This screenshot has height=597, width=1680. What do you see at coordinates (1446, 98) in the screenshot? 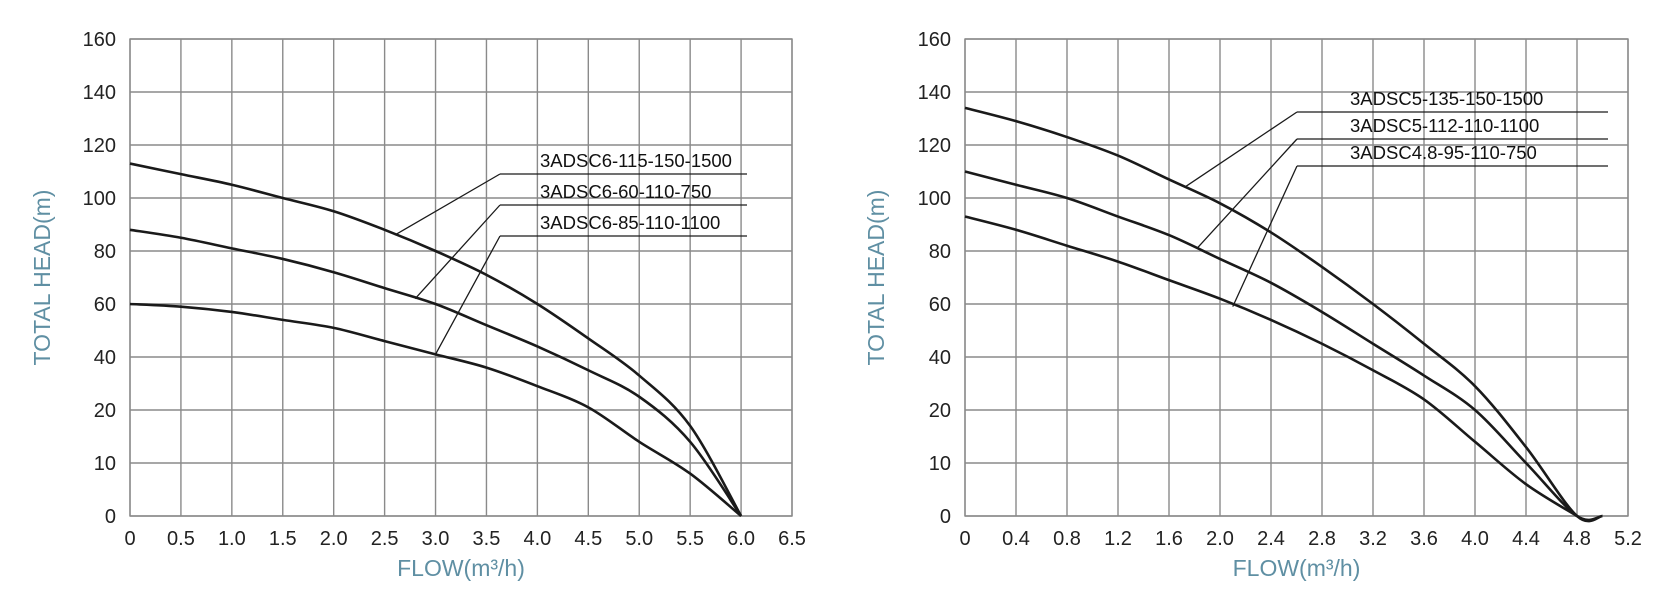
I see `legend-label: 3ADSC5-135-150-1500` at bounding box center [1446, 98].